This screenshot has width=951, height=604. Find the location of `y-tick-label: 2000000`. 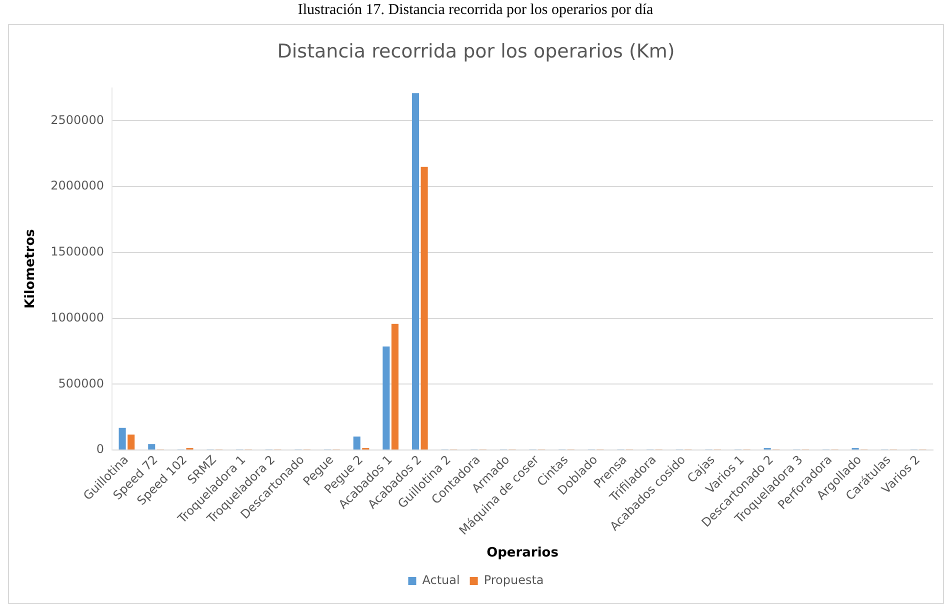

y-tick-label: 2000000 is located at coordinates (77, 185).